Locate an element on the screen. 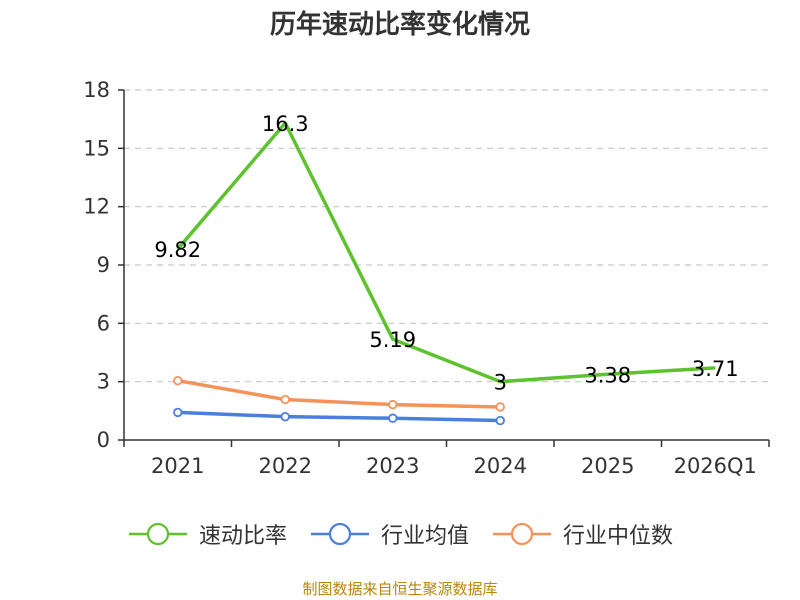  x-tick-label: 2025 is located at coordinates (607, 466).